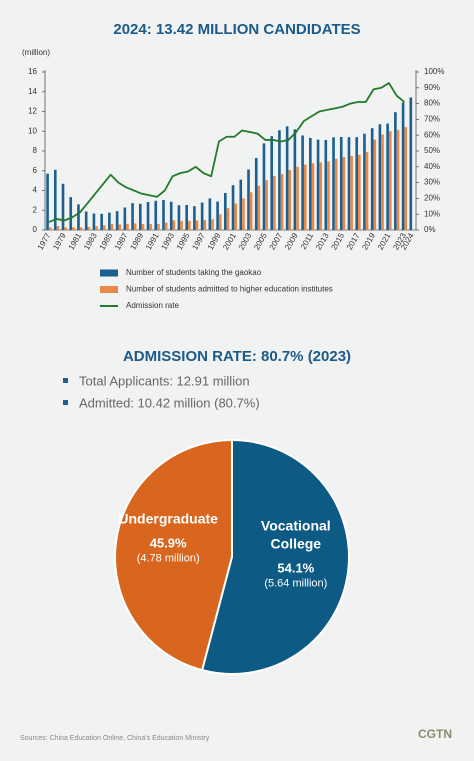  Describe the element at coordinates (368, 241) in the screenshot. I see `x-tick-label: 2019` at that location.